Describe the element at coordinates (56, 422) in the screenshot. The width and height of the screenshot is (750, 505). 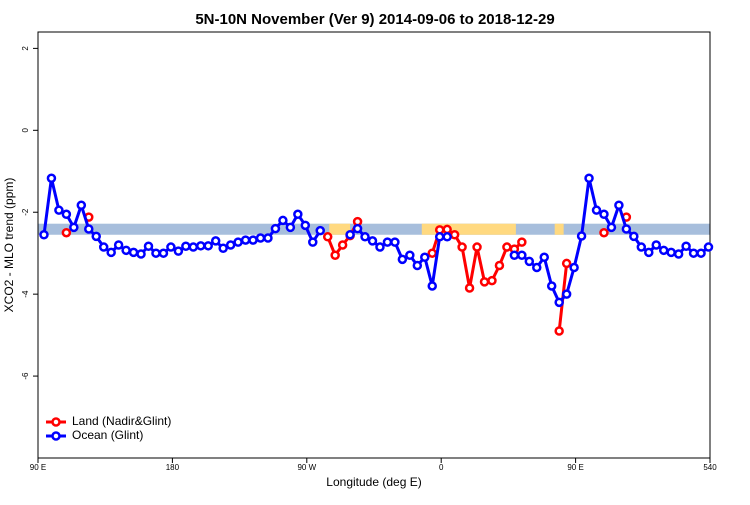
I see `legend-marker` at that location.